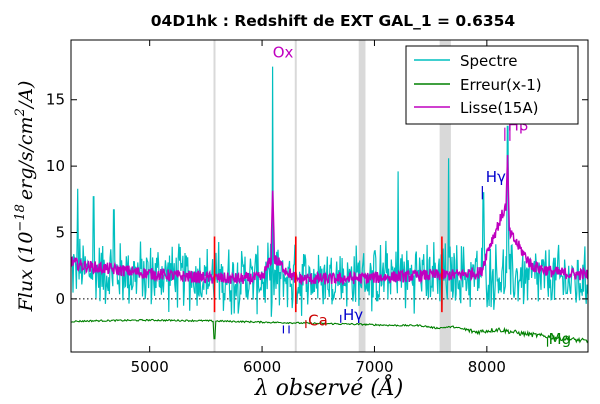 The width and height of the screenshot is (600, 404). What do you see at coordinates (374, 367) in the screenshot?
I see `x-tick-label: 7000` at bounding box center [374, 367].